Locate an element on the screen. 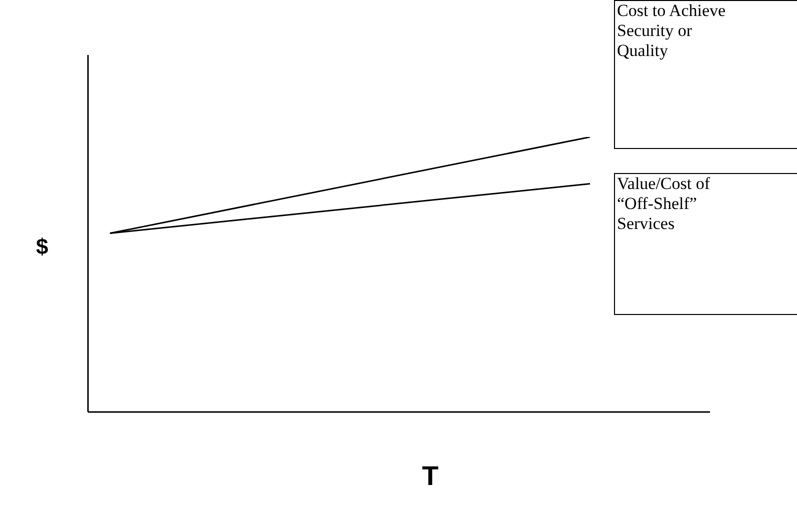  x-axis-title: T is located at coordinates (430, 476).